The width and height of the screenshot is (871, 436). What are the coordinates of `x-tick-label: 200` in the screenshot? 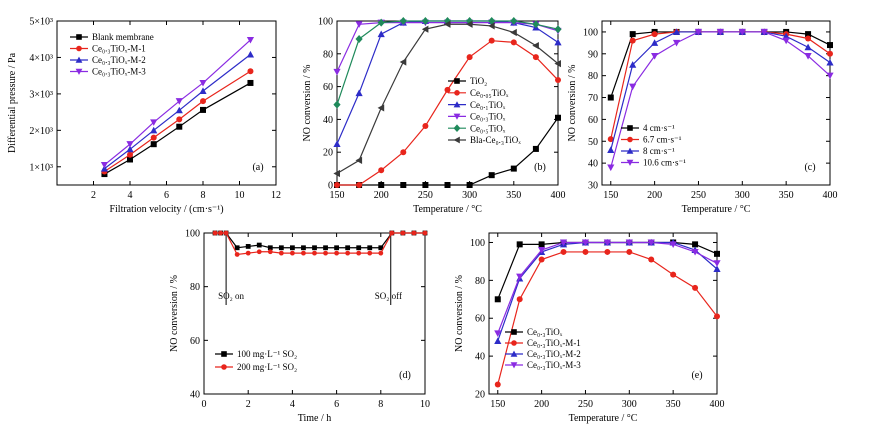 It's located at (541, 404).